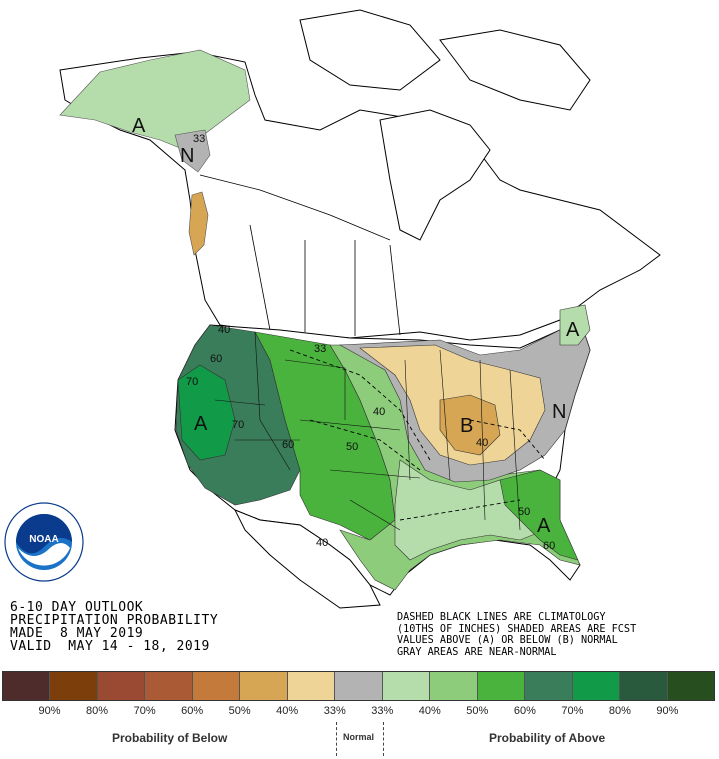 This screenshot has width=719, height=759. What do you see at coordinates (524, 512) in the screenshot?
I see `contour-50-se: 50` at bounding box center [524, 512].